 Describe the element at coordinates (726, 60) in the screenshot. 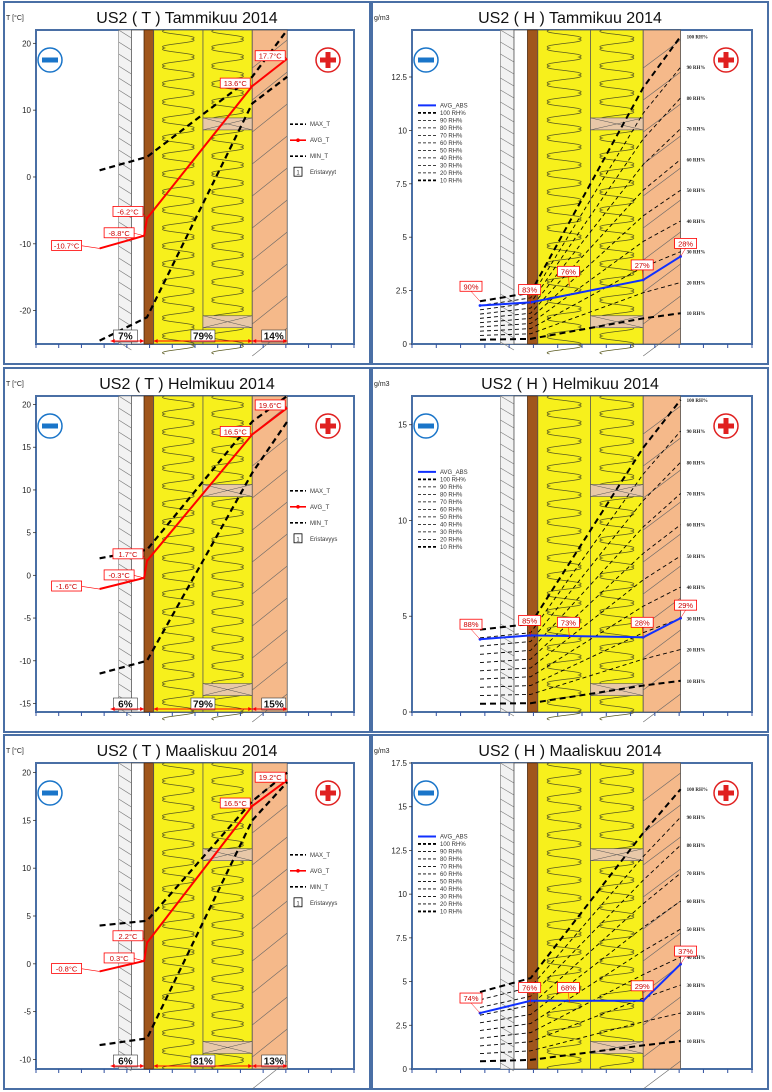

I see `plus-icon-vertical` at that location.